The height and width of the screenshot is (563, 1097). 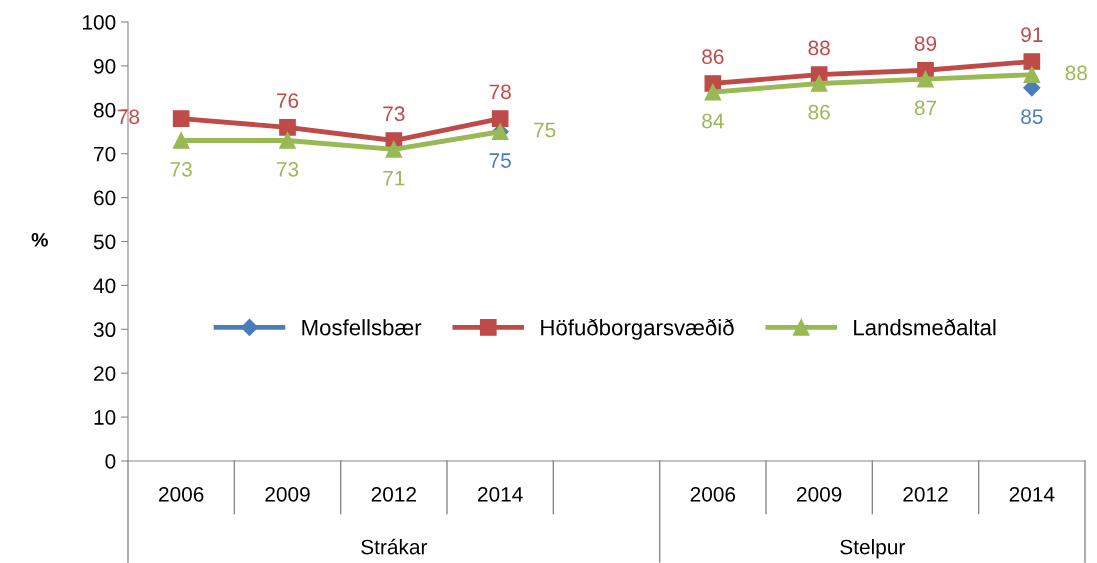 What do you see at coordinates (105, 373) in the screenshot?
I see `y-tick-label: 20` at bounding box center [105, 373].